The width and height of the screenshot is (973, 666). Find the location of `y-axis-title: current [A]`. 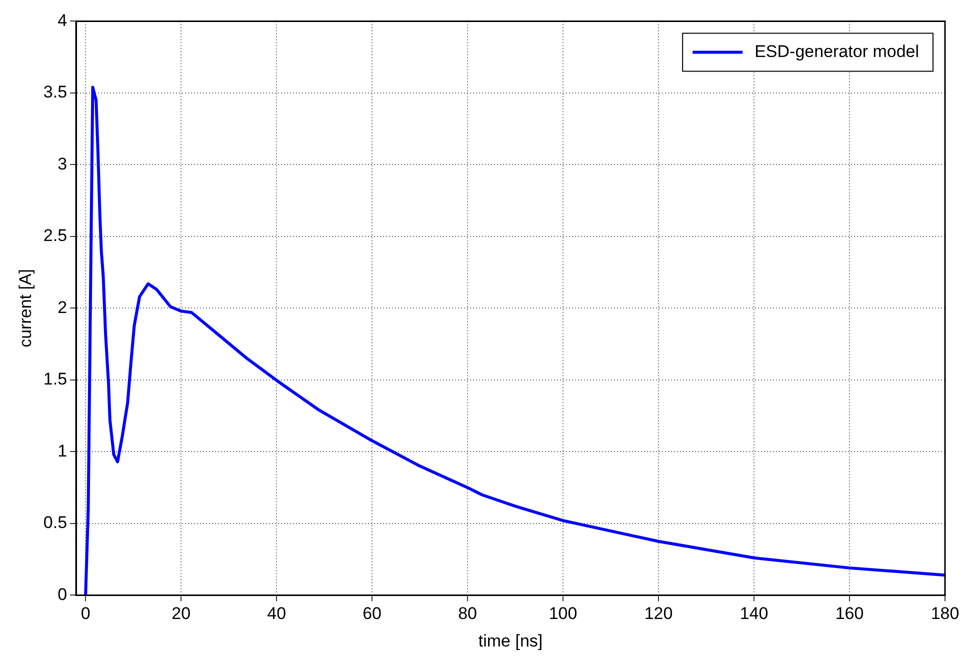

y-axis-title: current [A] is located at coordinates (25, 308).